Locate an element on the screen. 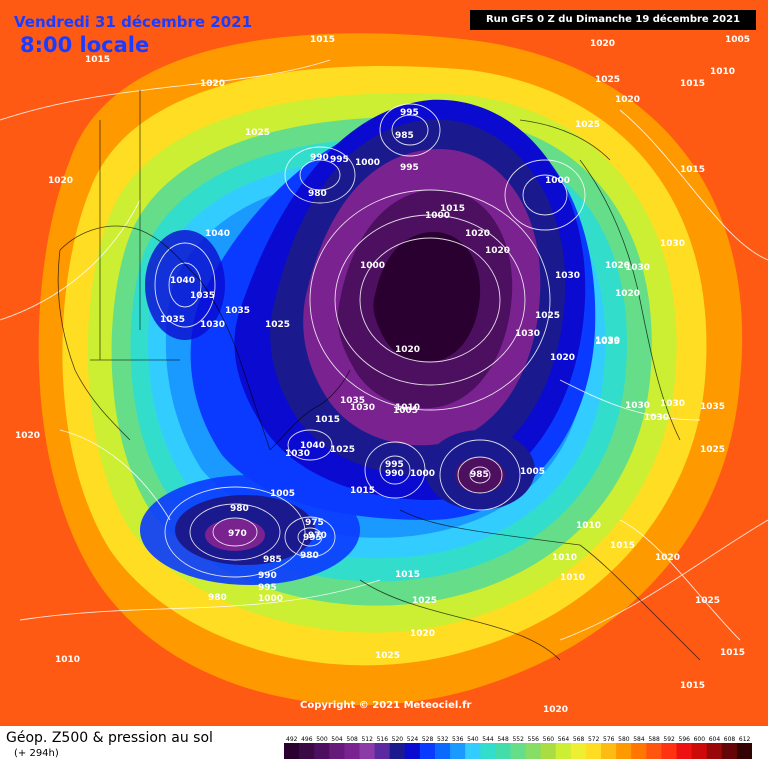 Image resolution: width=768 pixels, height=768 pixels. scale-label: 592 is located at coordinates (669, 739).